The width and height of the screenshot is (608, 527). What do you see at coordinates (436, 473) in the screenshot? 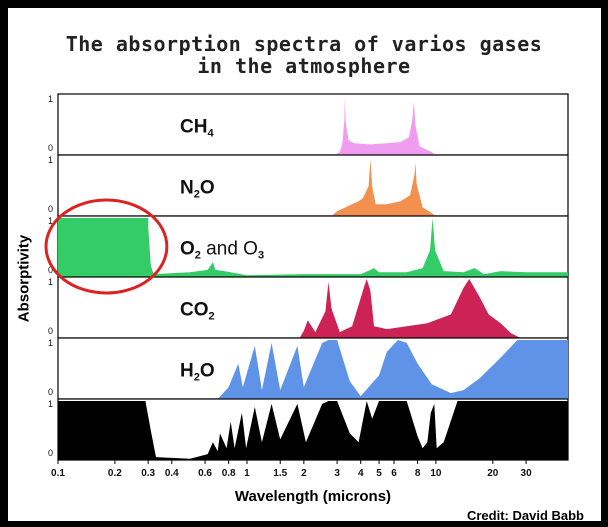
I see `x-tick-label: 10` at bounding box center [436, 473].